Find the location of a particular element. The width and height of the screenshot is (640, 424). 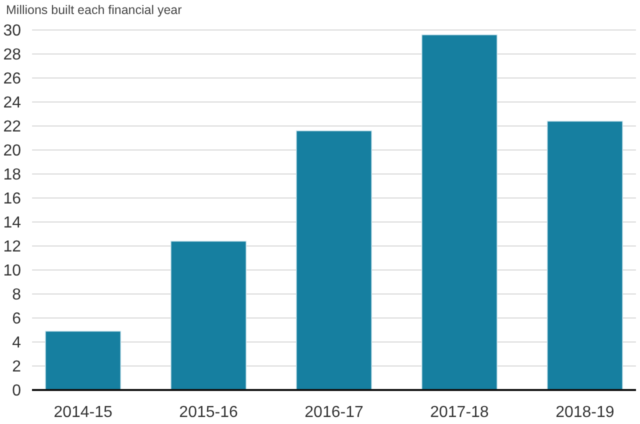

y-tick-label: 4 is located at coordinates (17, 343).